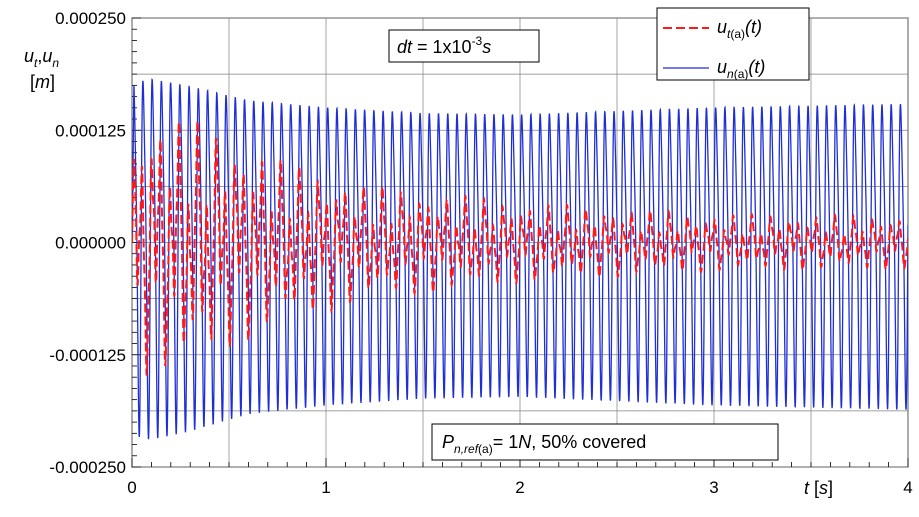  Describe the element at coordinates (818, 488) in the screenshot. I see `x-axis-label: t [s]` at that location.